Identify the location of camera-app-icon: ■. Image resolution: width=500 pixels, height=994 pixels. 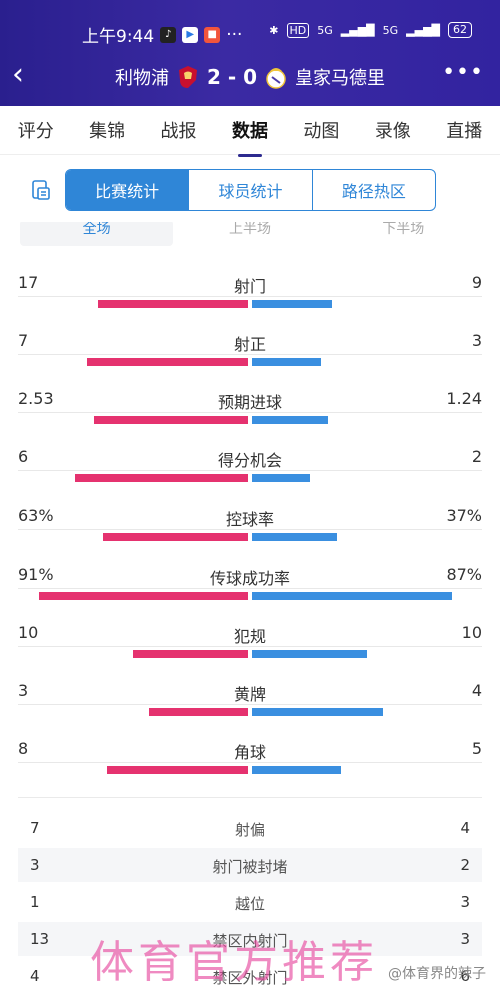
(212, 34).